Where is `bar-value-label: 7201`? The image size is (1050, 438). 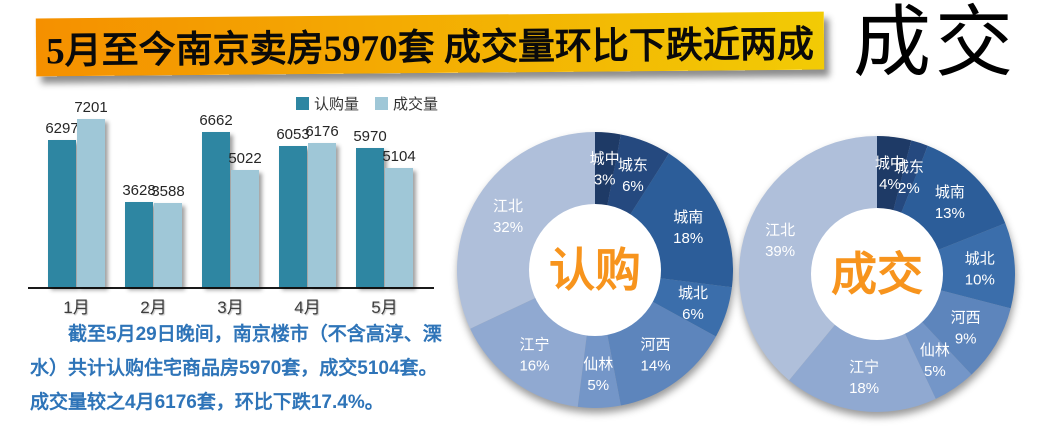
bar-value-label: 7201 is located at coordinates (91, 107).